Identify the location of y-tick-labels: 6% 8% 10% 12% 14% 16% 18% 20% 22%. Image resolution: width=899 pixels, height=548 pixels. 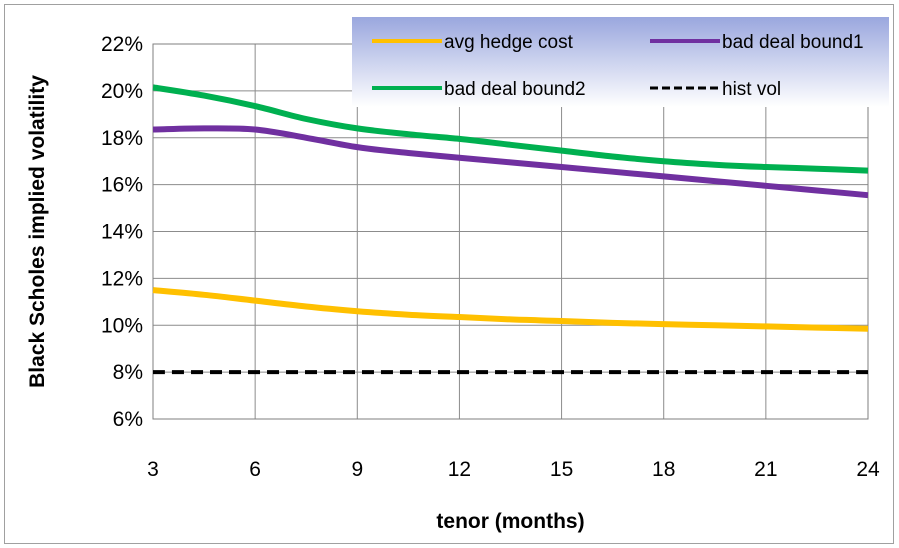
(122, 232).